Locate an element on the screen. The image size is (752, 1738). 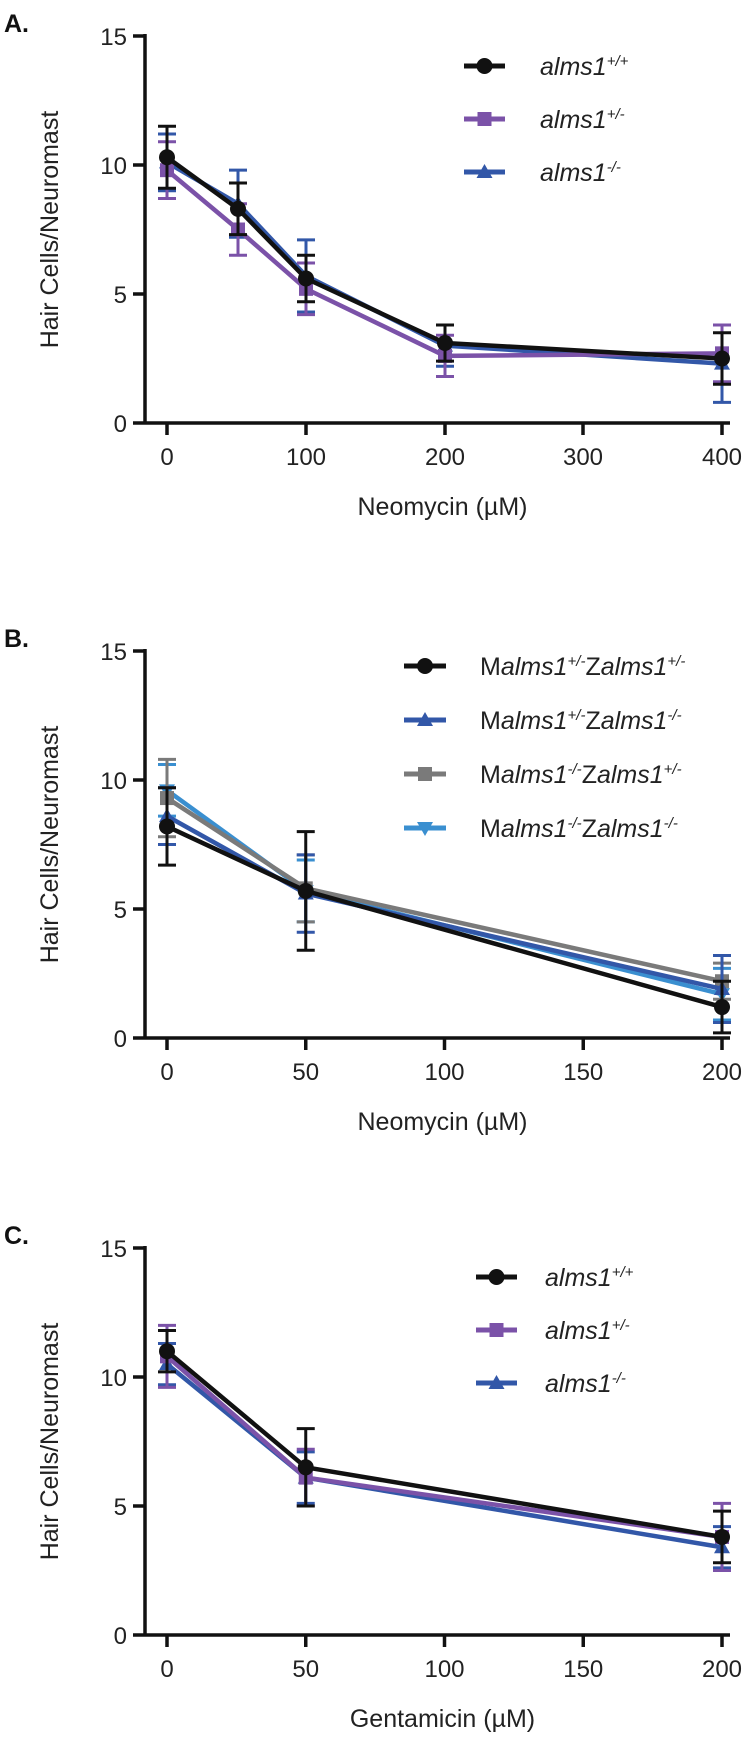
legend-label: Malms1-/-Zalms1-/- is located at coordinates (579, 829).